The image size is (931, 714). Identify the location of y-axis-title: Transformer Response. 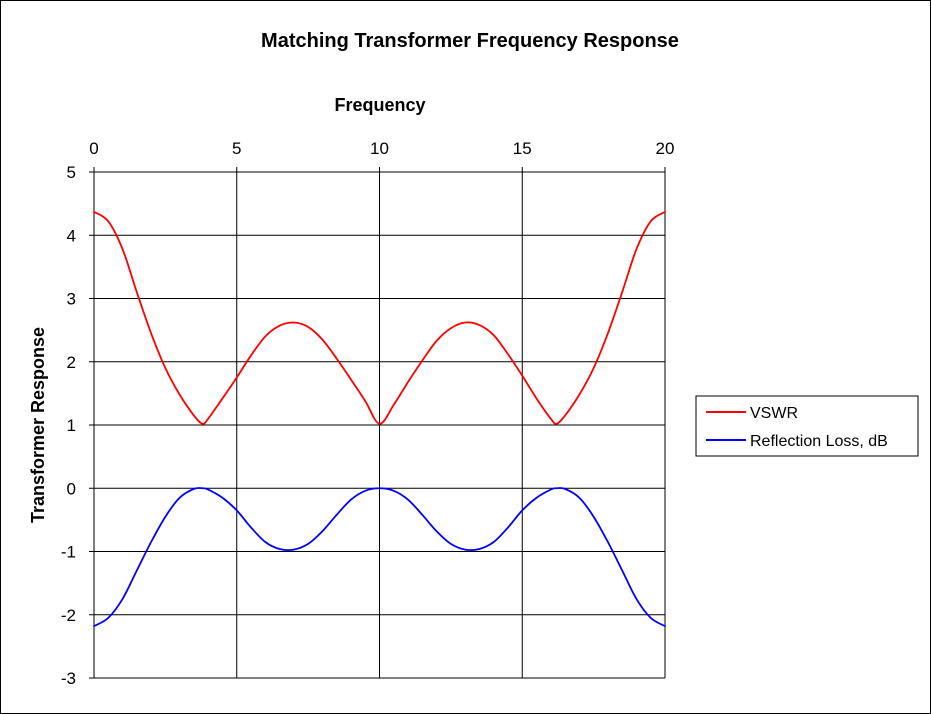
(38, 425).